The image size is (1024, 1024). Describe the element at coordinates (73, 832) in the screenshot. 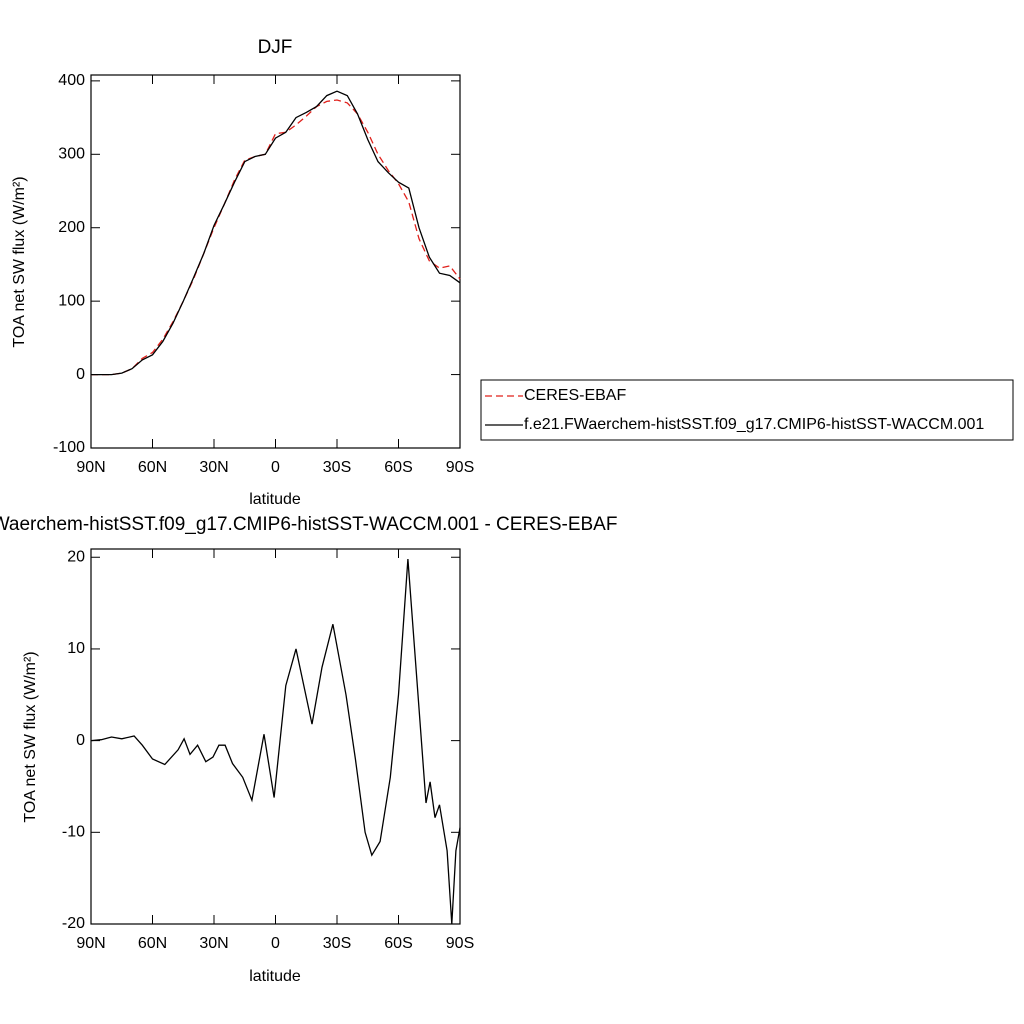

I see `y-tick-label: -10` at that location.